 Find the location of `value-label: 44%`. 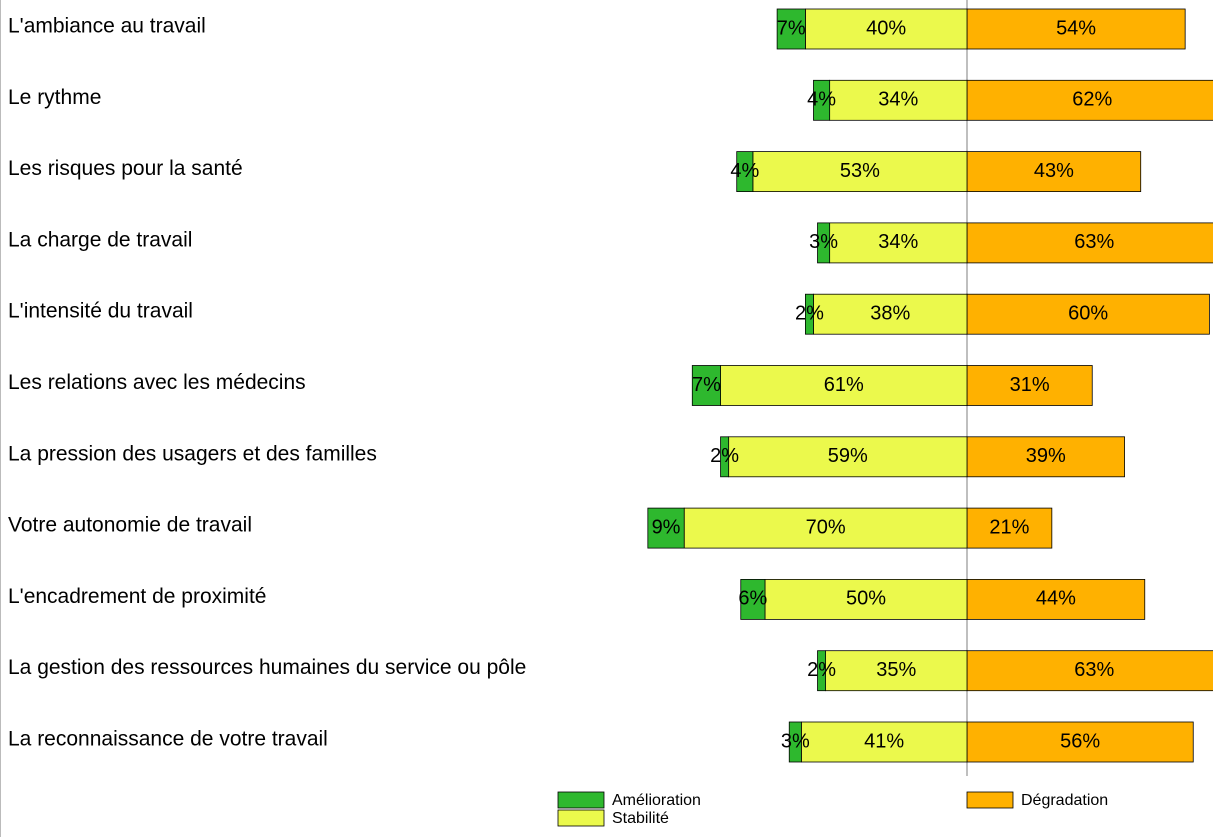

value-label: 44% is located at coordinates (1056, 599).